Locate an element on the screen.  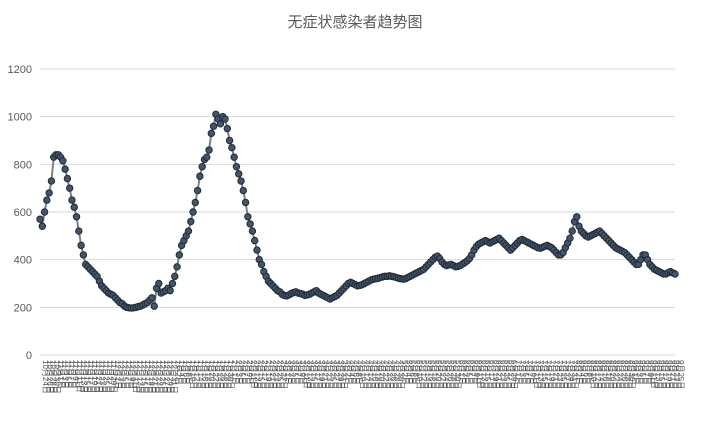
x-tick-label: 12月17日 is located at coordinates (147, 377).